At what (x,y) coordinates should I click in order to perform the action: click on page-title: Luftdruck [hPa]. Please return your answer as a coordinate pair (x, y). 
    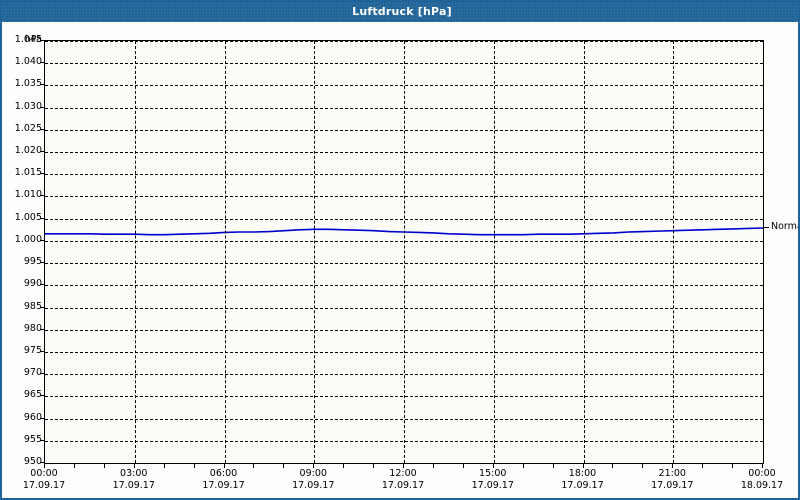
    Looking at the image, I should click on (402, 11).